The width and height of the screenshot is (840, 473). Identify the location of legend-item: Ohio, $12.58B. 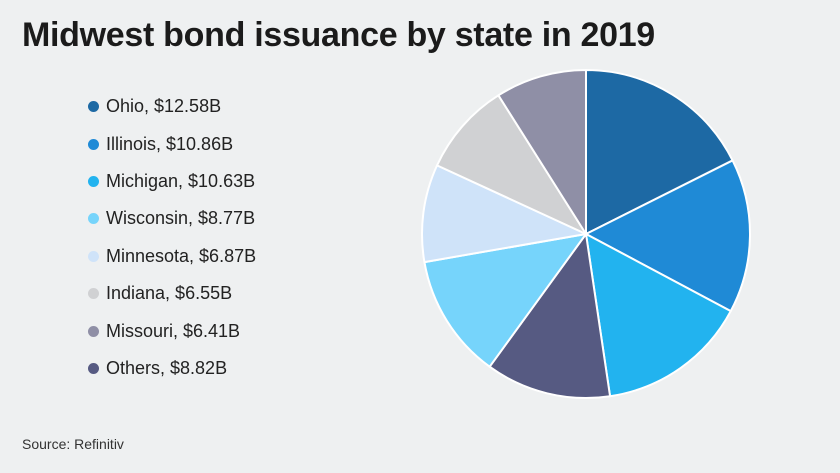
(172, 106).